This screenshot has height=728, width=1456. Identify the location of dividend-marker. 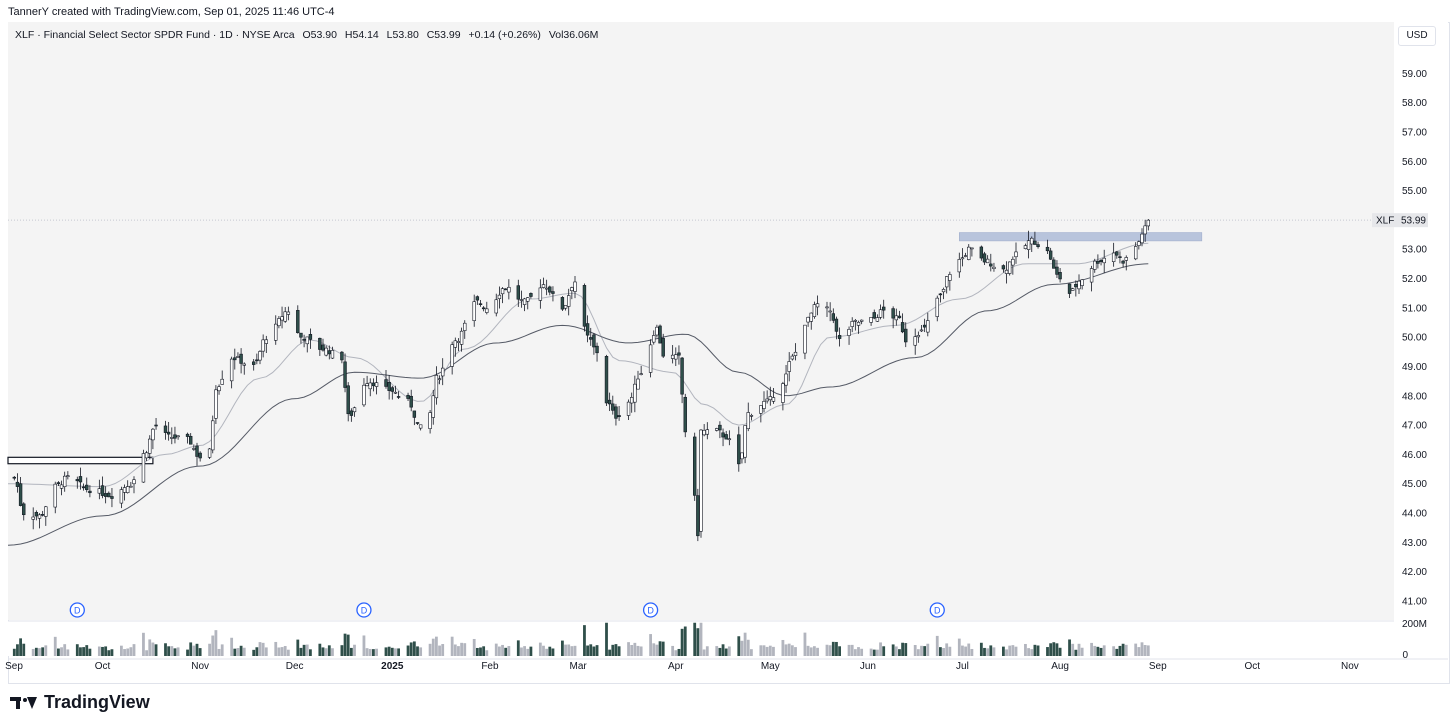
(937, 610).